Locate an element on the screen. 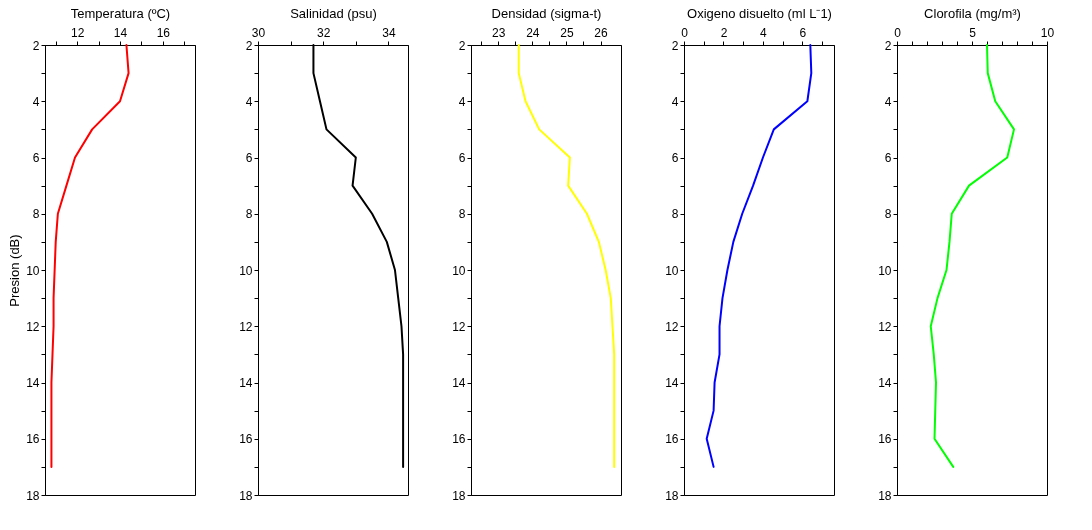 This screenshot has width=1092, height=530. x-tick-label: 34 is located at coordinates (389, 32).